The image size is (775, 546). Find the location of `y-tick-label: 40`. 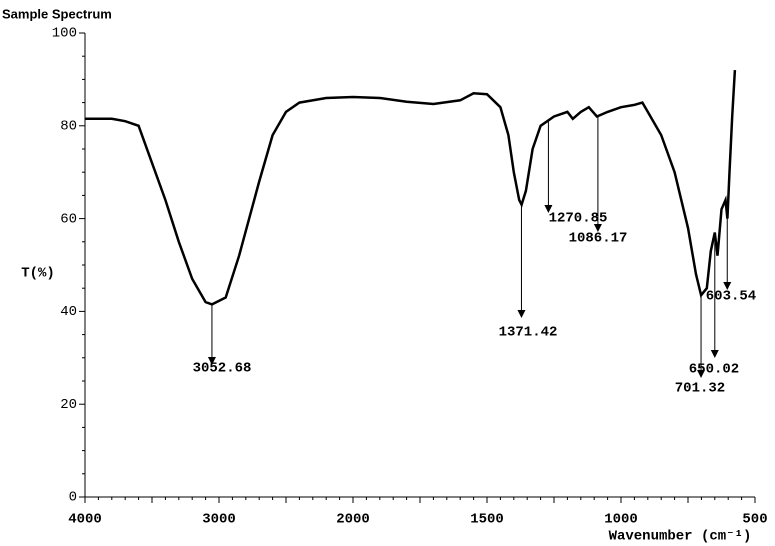

y-tick-label: 40 is located at coordinates (68, 312).